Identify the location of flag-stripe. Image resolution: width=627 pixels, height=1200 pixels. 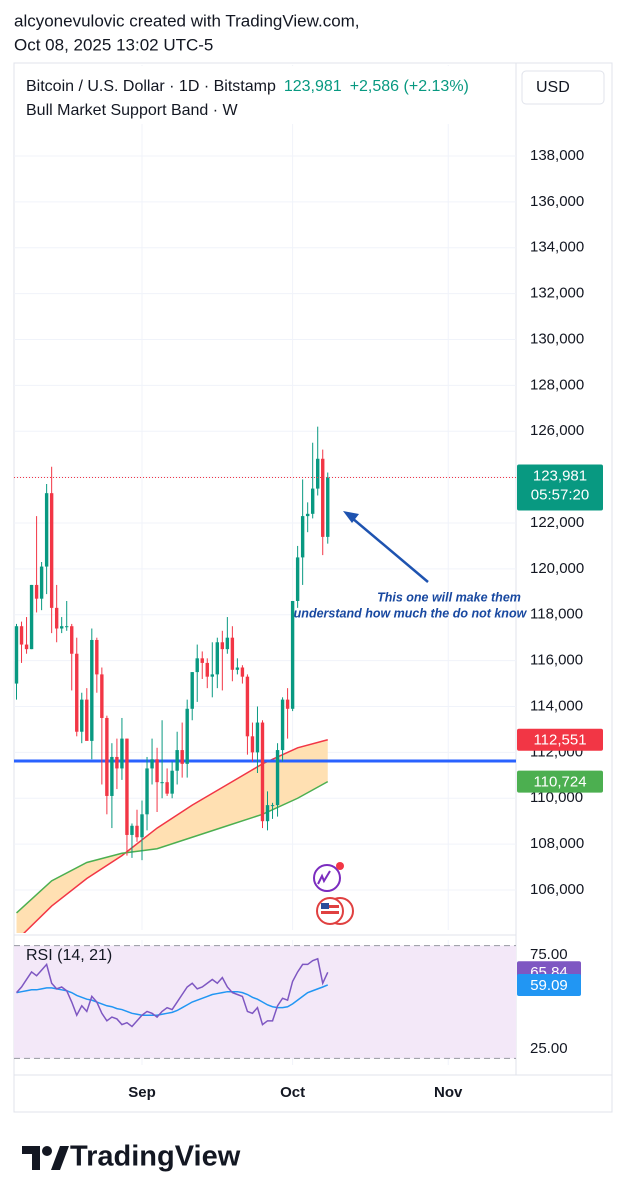
(330, 906).